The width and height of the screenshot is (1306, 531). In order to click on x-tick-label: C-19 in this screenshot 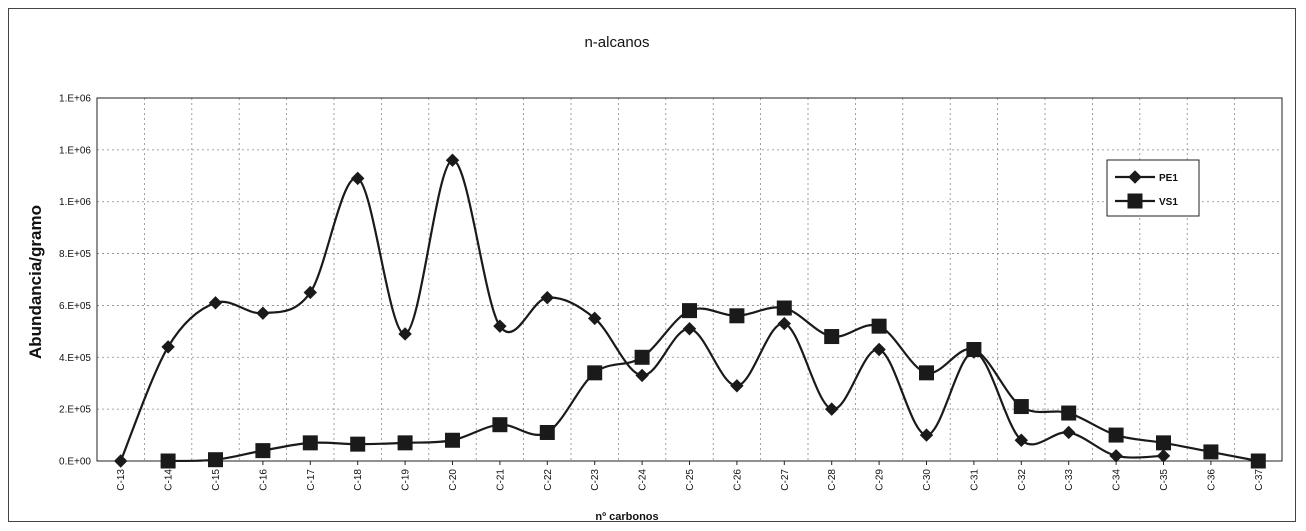, I will do `click(406, 480)`.